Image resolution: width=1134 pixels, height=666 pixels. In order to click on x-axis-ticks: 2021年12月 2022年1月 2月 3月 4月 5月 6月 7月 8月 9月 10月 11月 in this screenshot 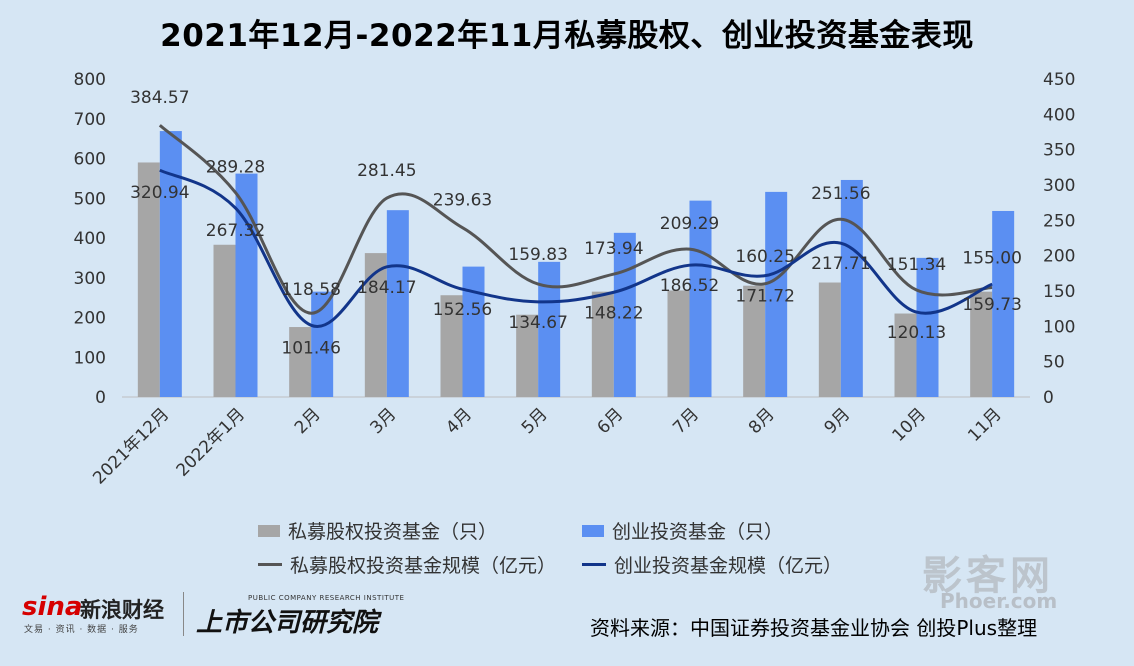, I will do `click(547, 446)`.